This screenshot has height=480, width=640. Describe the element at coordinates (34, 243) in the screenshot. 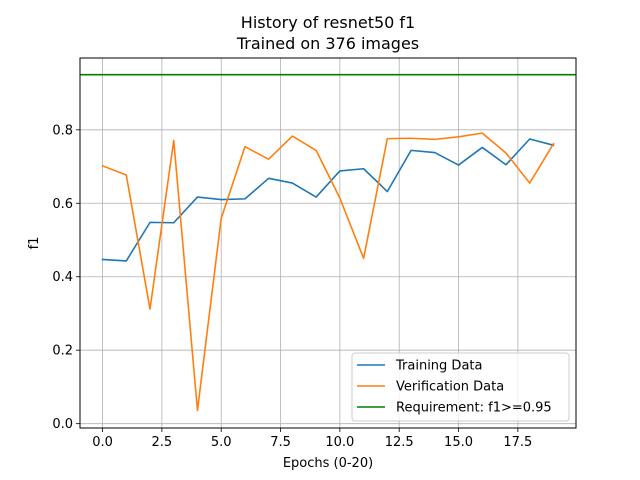

I see `y-axis-label: f1` at that location.